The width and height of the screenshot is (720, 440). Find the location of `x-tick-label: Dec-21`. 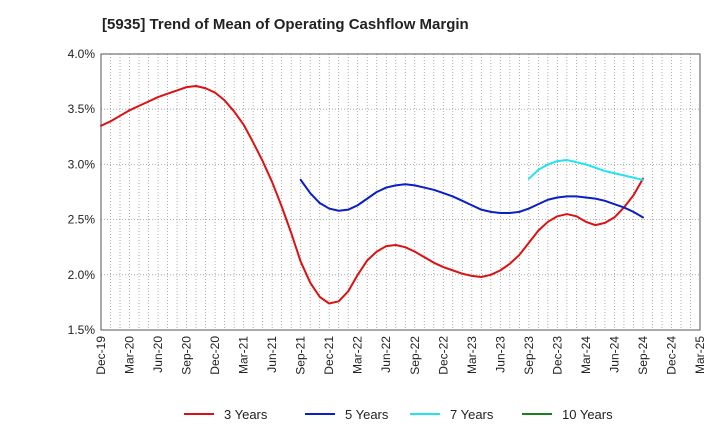

x-tick-label: Dec-21 is located at coordinates (329, 355).